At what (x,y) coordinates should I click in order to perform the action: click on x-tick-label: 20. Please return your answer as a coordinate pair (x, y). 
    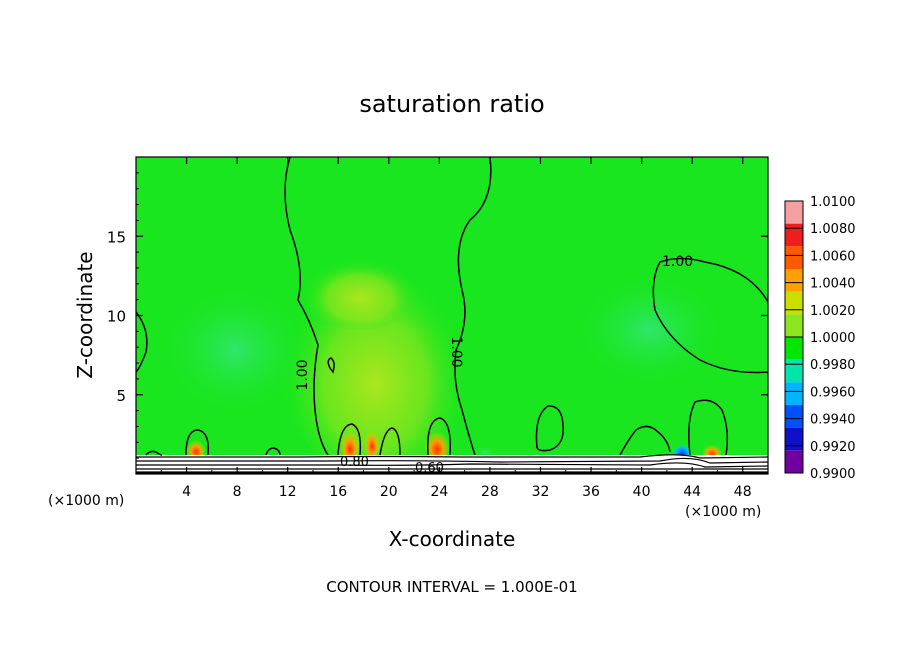
    Looking at the image, I should click on (389, 492).